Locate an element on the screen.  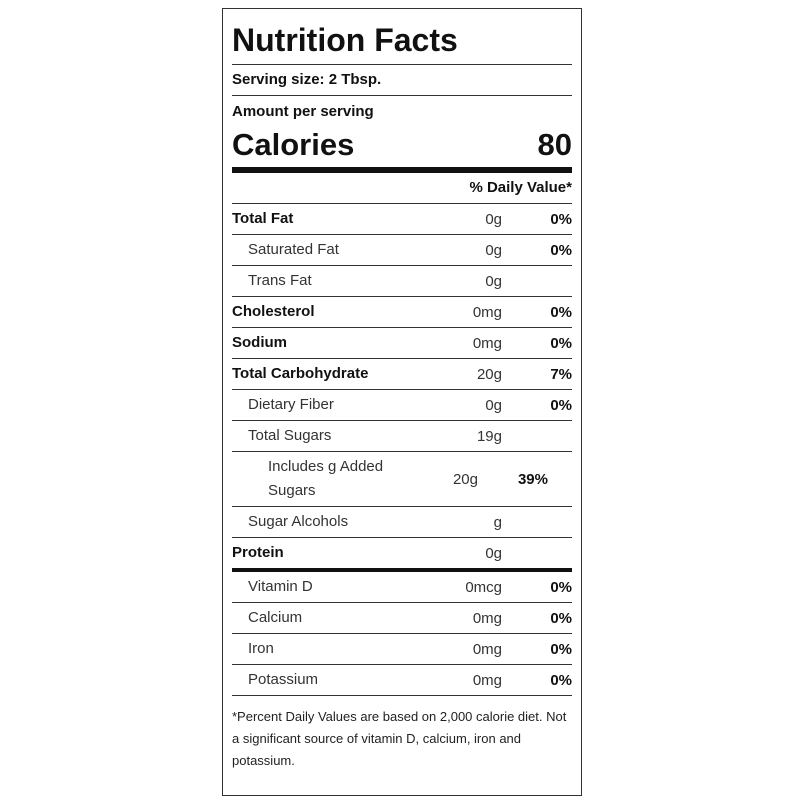
amount-per-serving: Amount per serving is located at coordinates (303, 111).